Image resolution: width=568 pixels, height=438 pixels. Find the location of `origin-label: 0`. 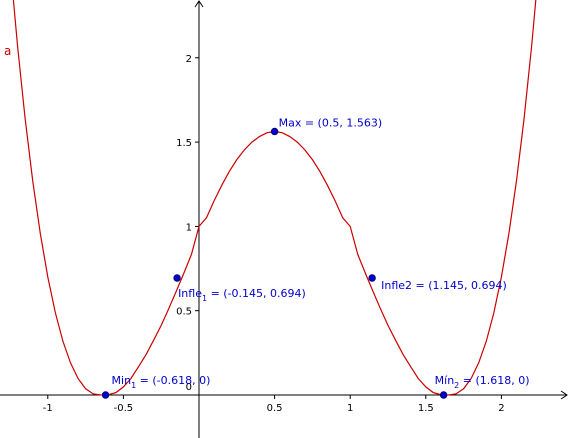

origin-label: 0 is located at coordinates (189, 387).